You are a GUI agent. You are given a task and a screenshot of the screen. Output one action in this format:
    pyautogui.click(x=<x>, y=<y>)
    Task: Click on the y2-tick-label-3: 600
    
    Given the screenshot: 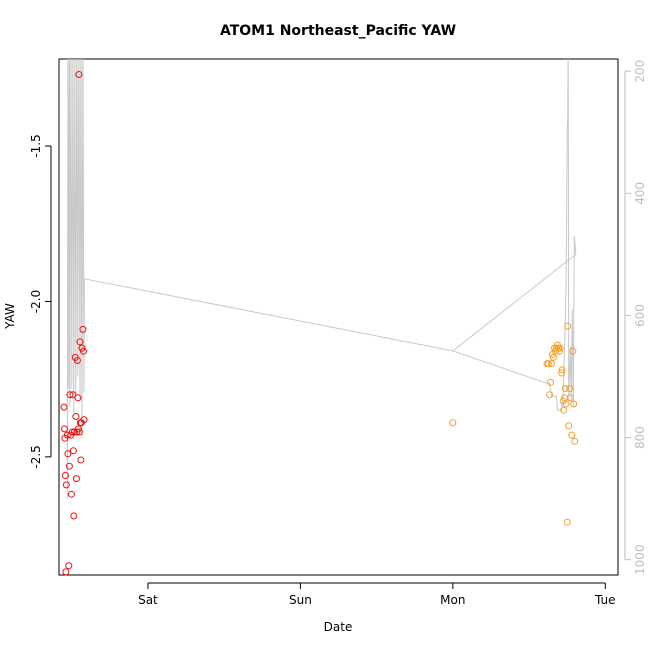 What is the action you would take?
    pyautogui.click(x=640, y=315)
    